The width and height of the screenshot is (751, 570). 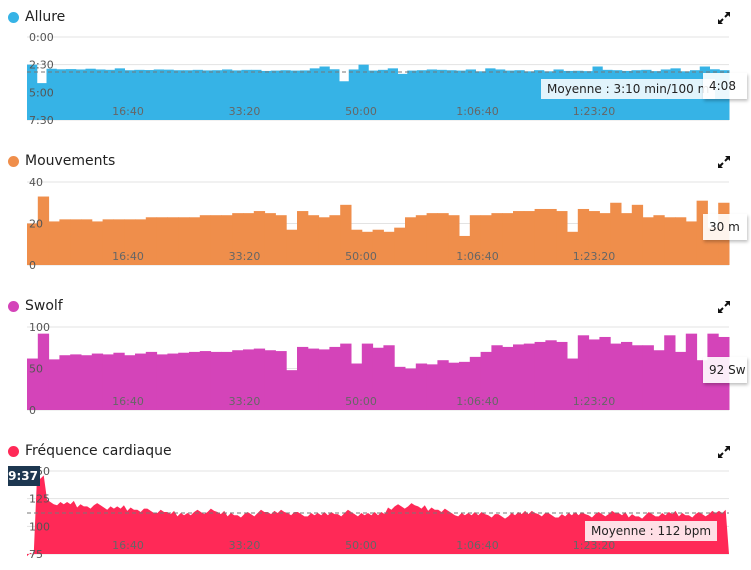 What do you see at coordinates (41, 120) in the screenshot?
I see `y-tick-label: 7:30` at bounding box center [41, 120].